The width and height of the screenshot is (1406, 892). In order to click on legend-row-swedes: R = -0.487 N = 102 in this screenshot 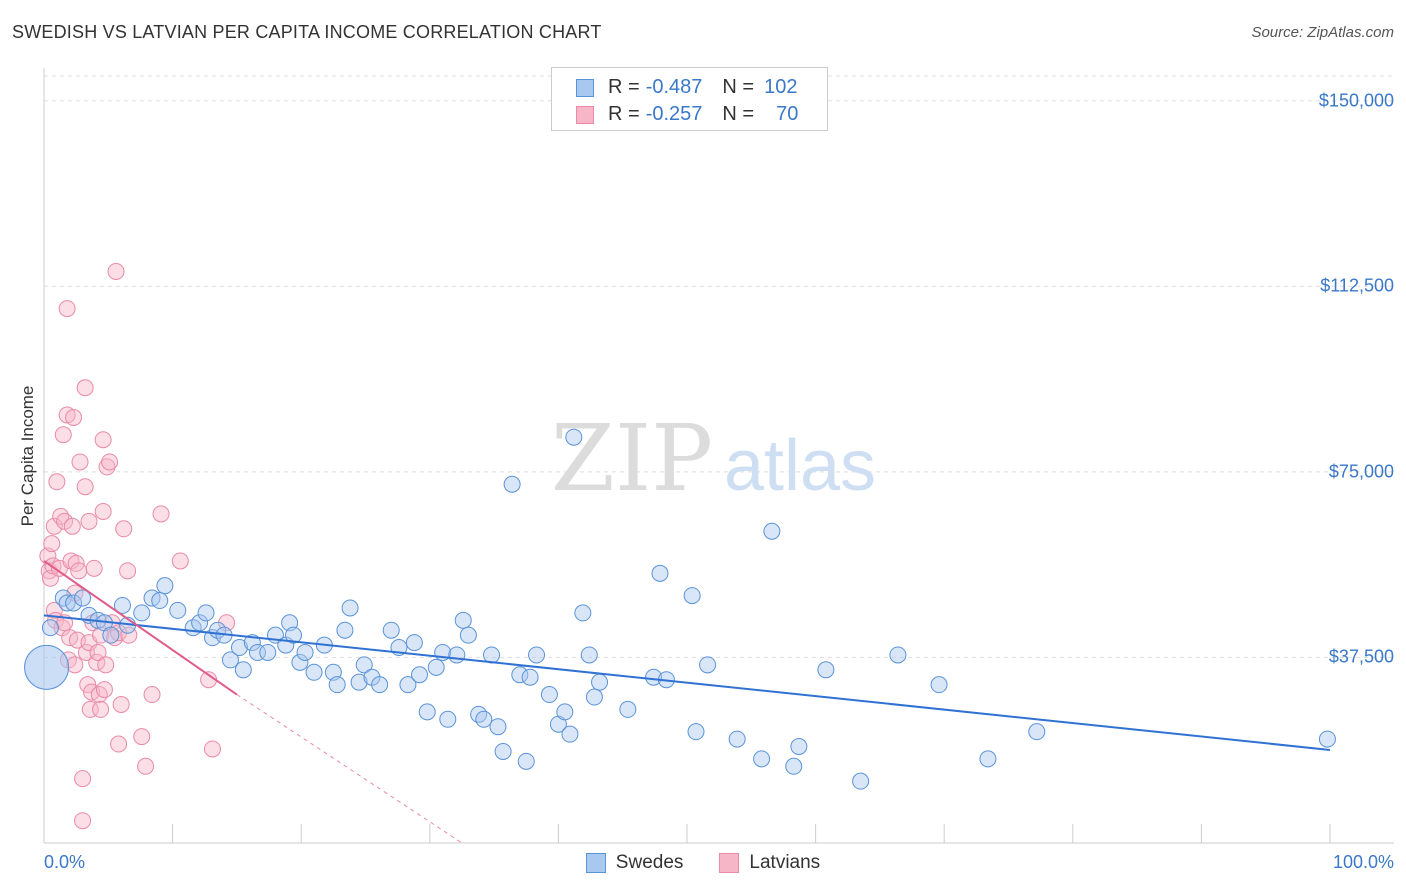, I will do `click(686, 87)`.